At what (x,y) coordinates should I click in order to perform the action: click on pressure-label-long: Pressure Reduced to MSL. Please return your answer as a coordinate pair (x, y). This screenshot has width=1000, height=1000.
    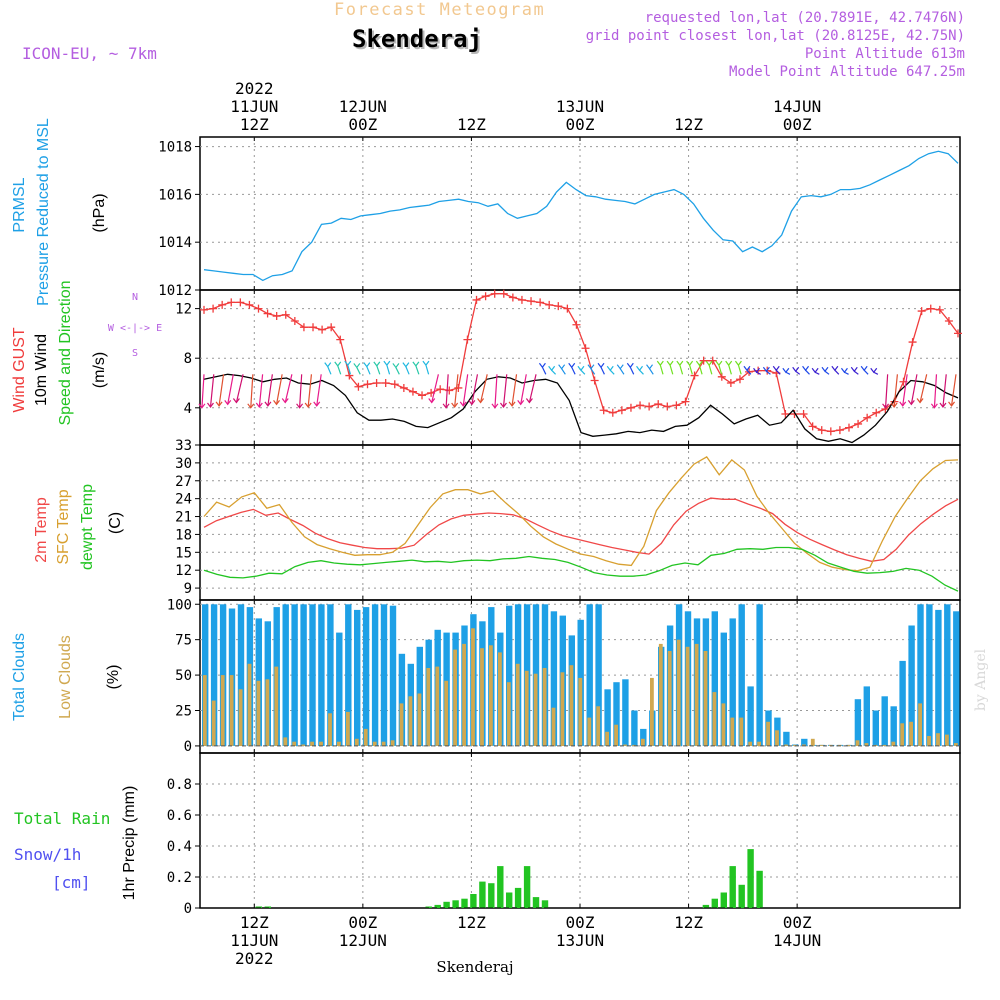
    Looking at the image, I should click on (43, 212).